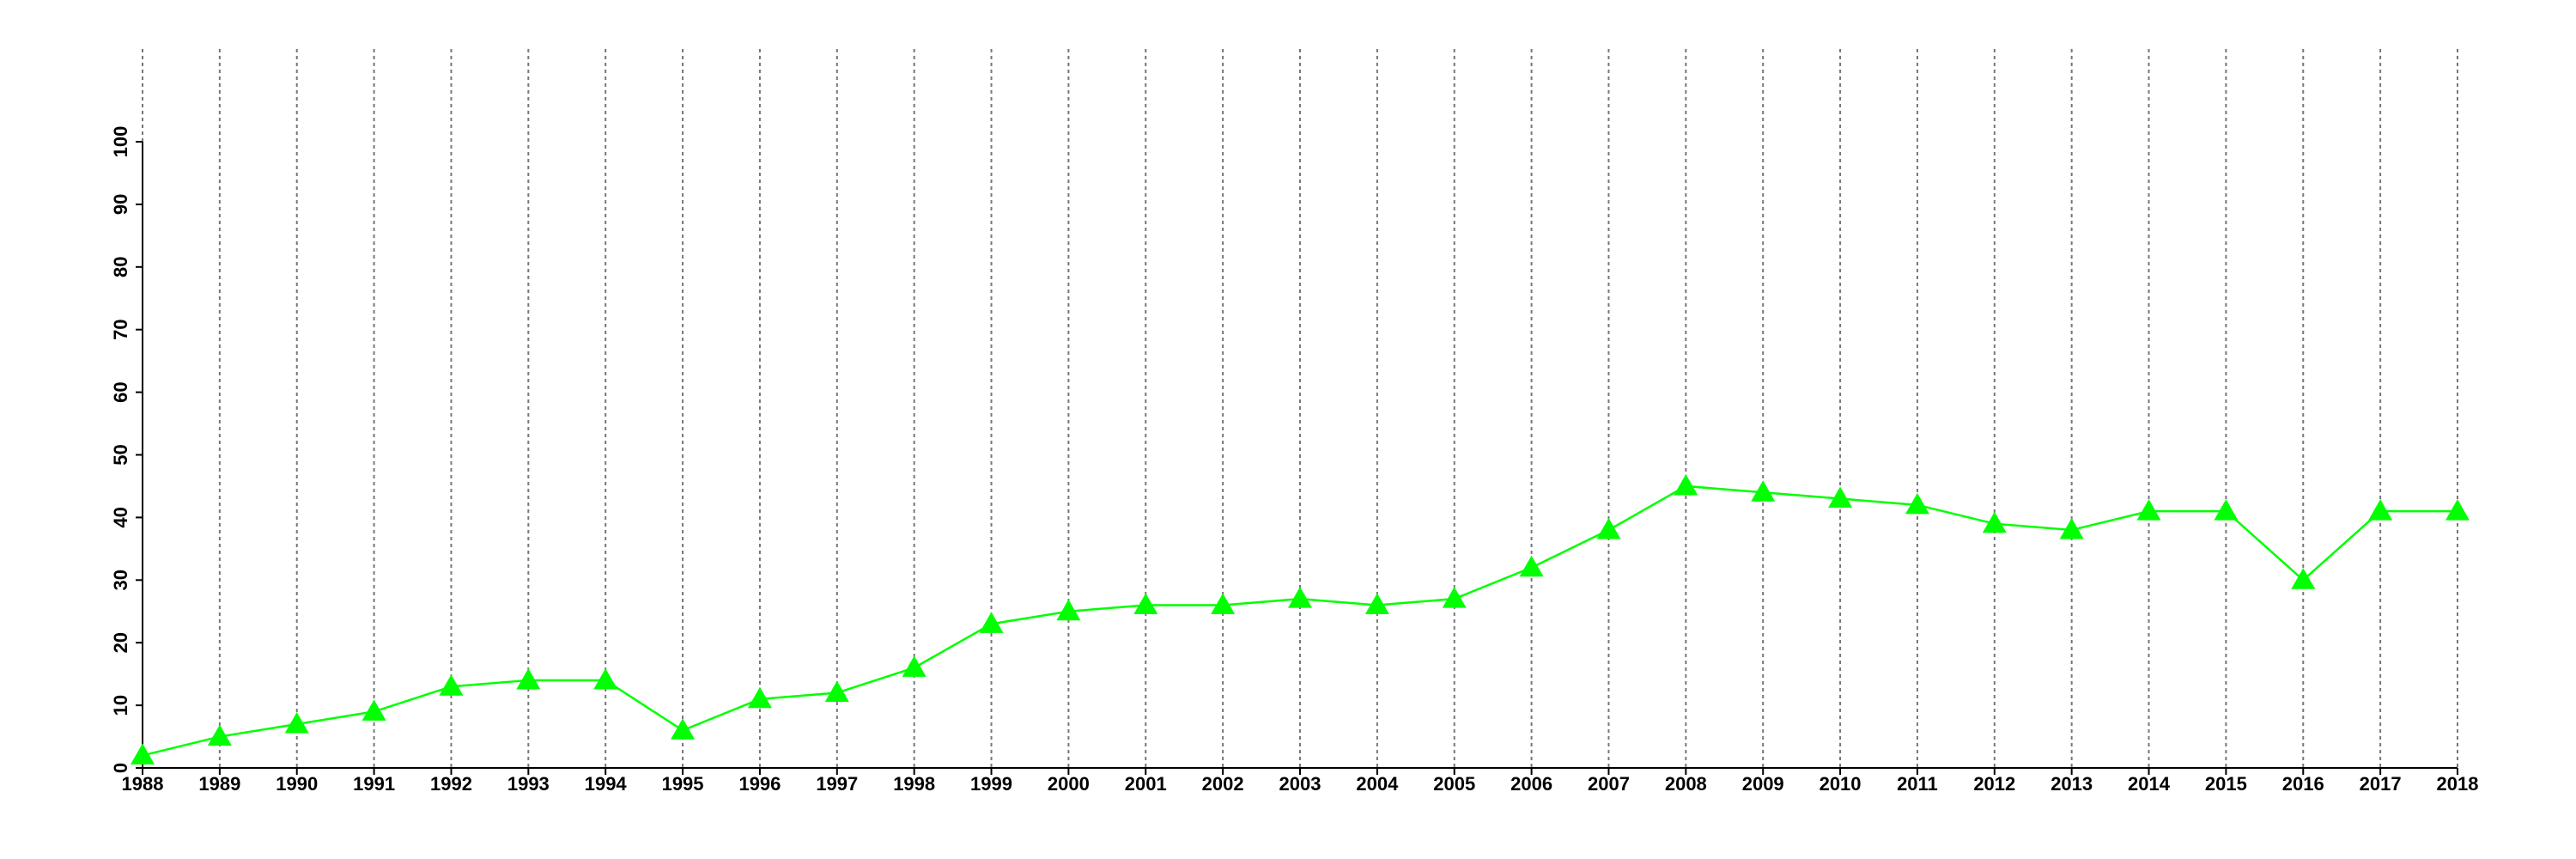  Describe the element at coordinates (1763, 784) in the screenshot. I see `x-tick-label: 2009` at that location.